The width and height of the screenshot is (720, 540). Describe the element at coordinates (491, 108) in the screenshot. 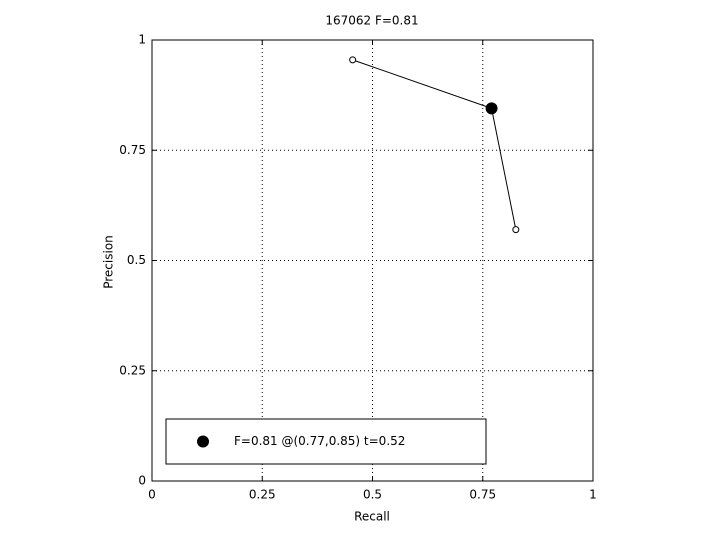

I see `best-point` at that location.